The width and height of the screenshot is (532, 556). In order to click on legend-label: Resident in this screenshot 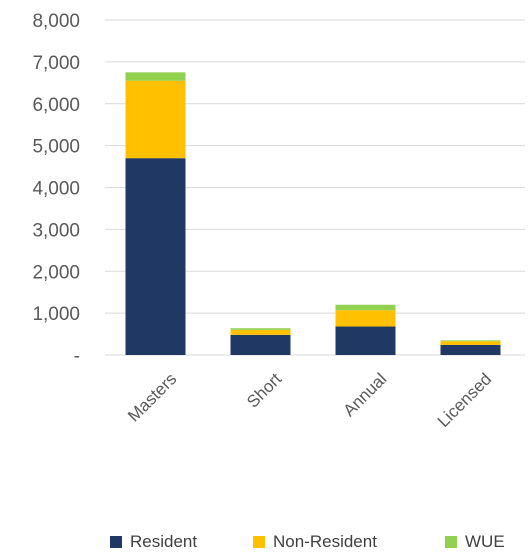, I will do `click(163, 541)`.